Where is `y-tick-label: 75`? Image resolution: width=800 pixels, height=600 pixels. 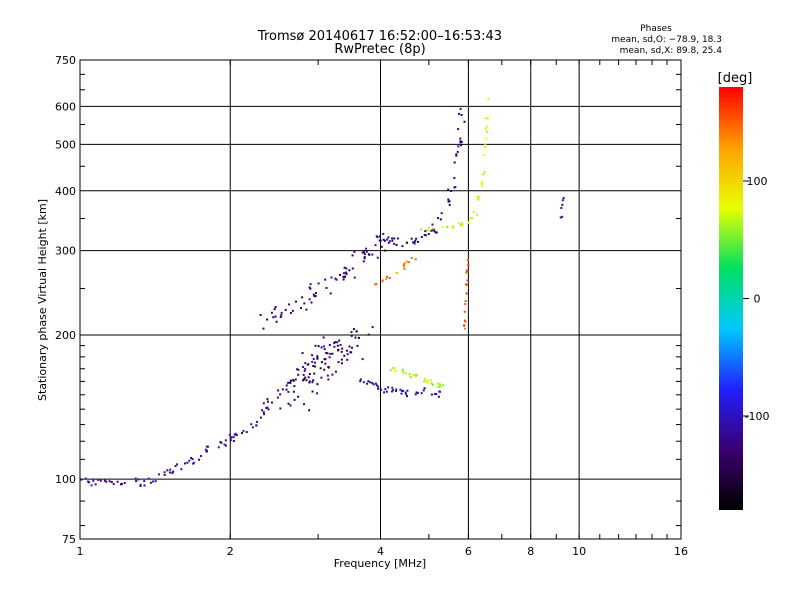 y-tick-label: 75 is located at coordinates (69, 539).